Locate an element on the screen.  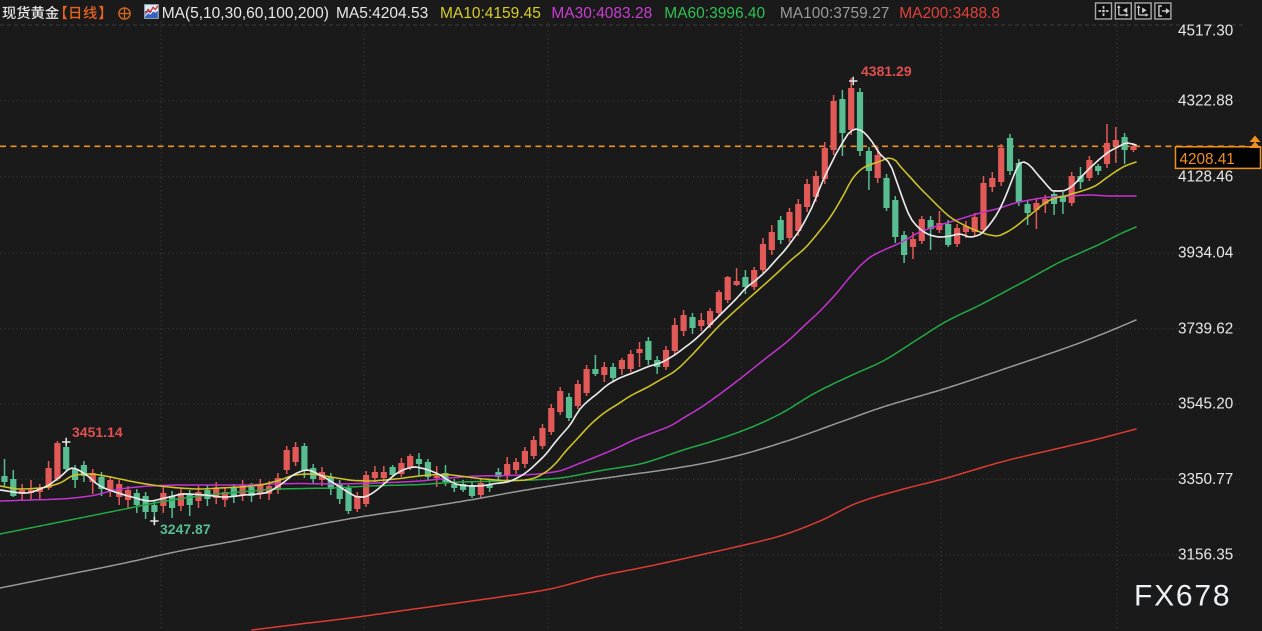
svg-text: MA60:3996.40 is located at coordinates (714, 13).